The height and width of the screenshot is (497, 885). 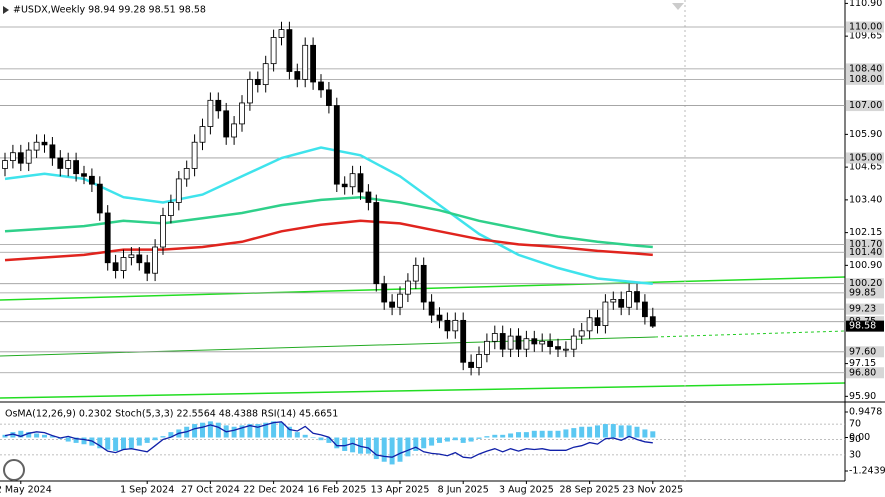 What do you see at coordinates (652, 490) in the screenshot?
I see `x-tick-label: 23 Nov 2025` at bounding box center [652, 490].